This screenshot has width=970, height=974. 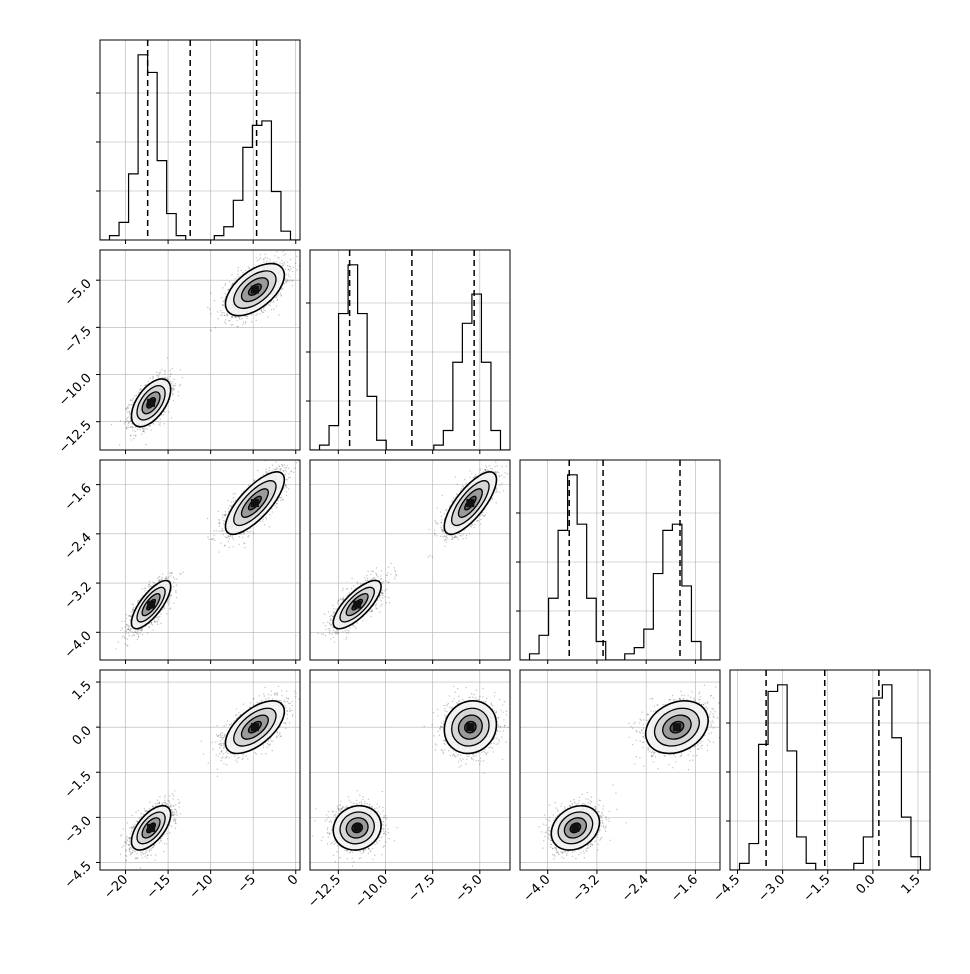 What do you see at coordinates (620, 560) in the screenshot?
I see `plot-area` at bounding box center [620, 560].